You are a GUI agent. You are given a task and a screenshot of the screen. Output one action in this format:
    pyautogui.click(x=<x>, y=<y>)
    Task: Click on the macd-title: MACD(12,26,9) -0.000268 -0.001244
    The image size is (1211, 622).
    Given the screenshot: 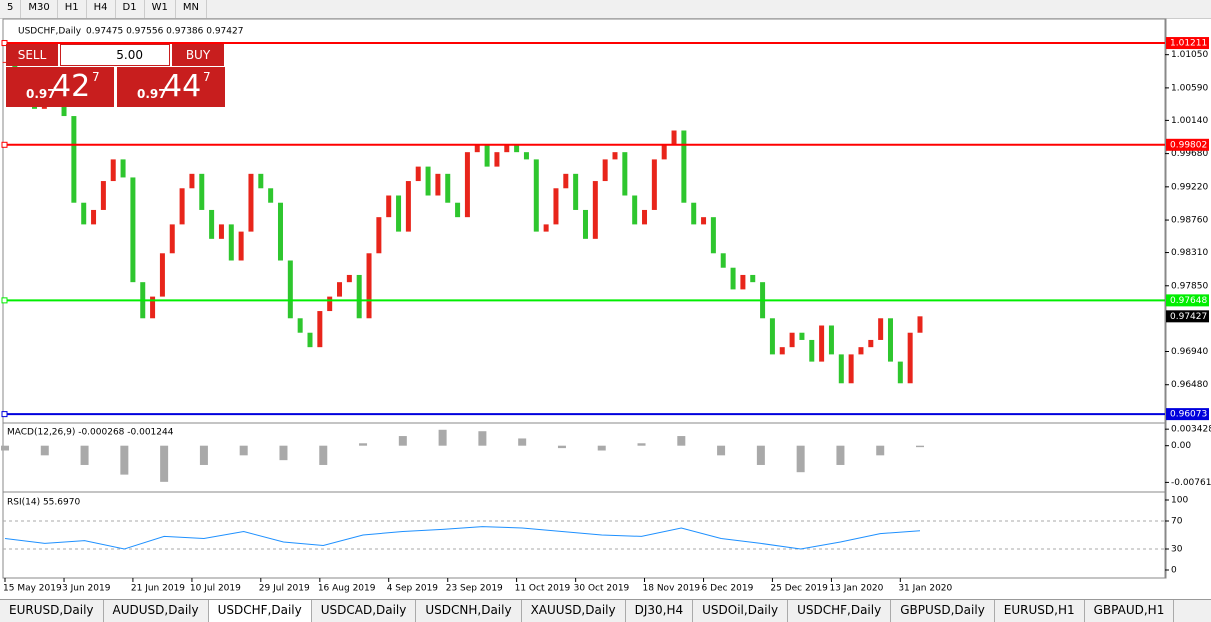 What is the action you would take?
    pyautogui.click(x=90, y=433)
    